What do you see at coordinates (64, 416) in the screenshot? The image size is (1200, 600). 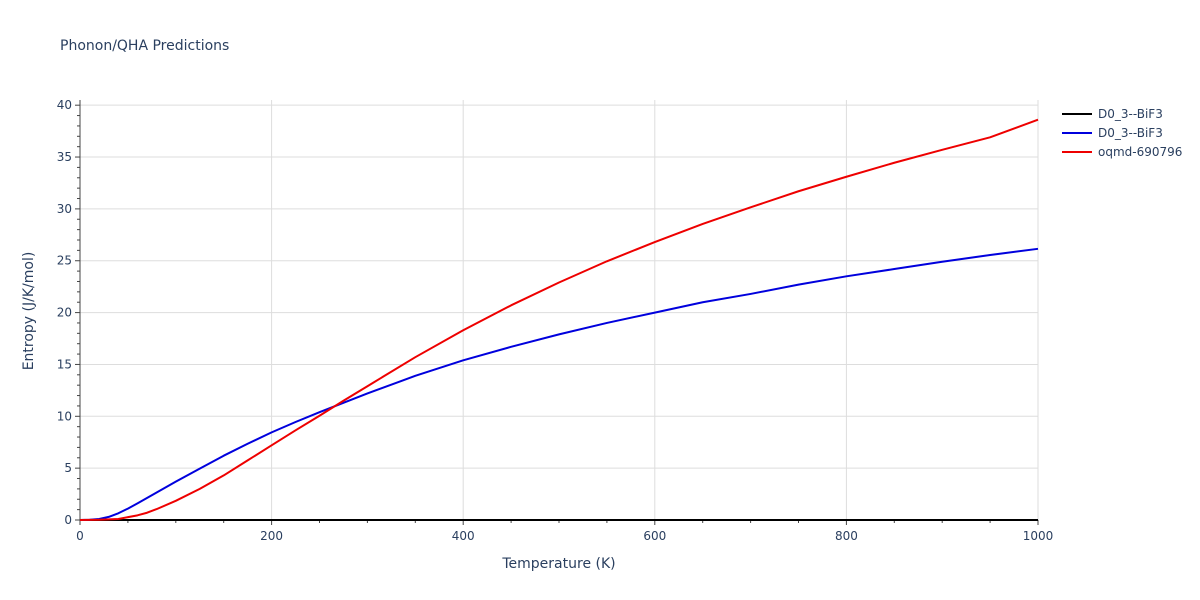 I see `y-tick-label: 10` at bounding box center [64, 416].